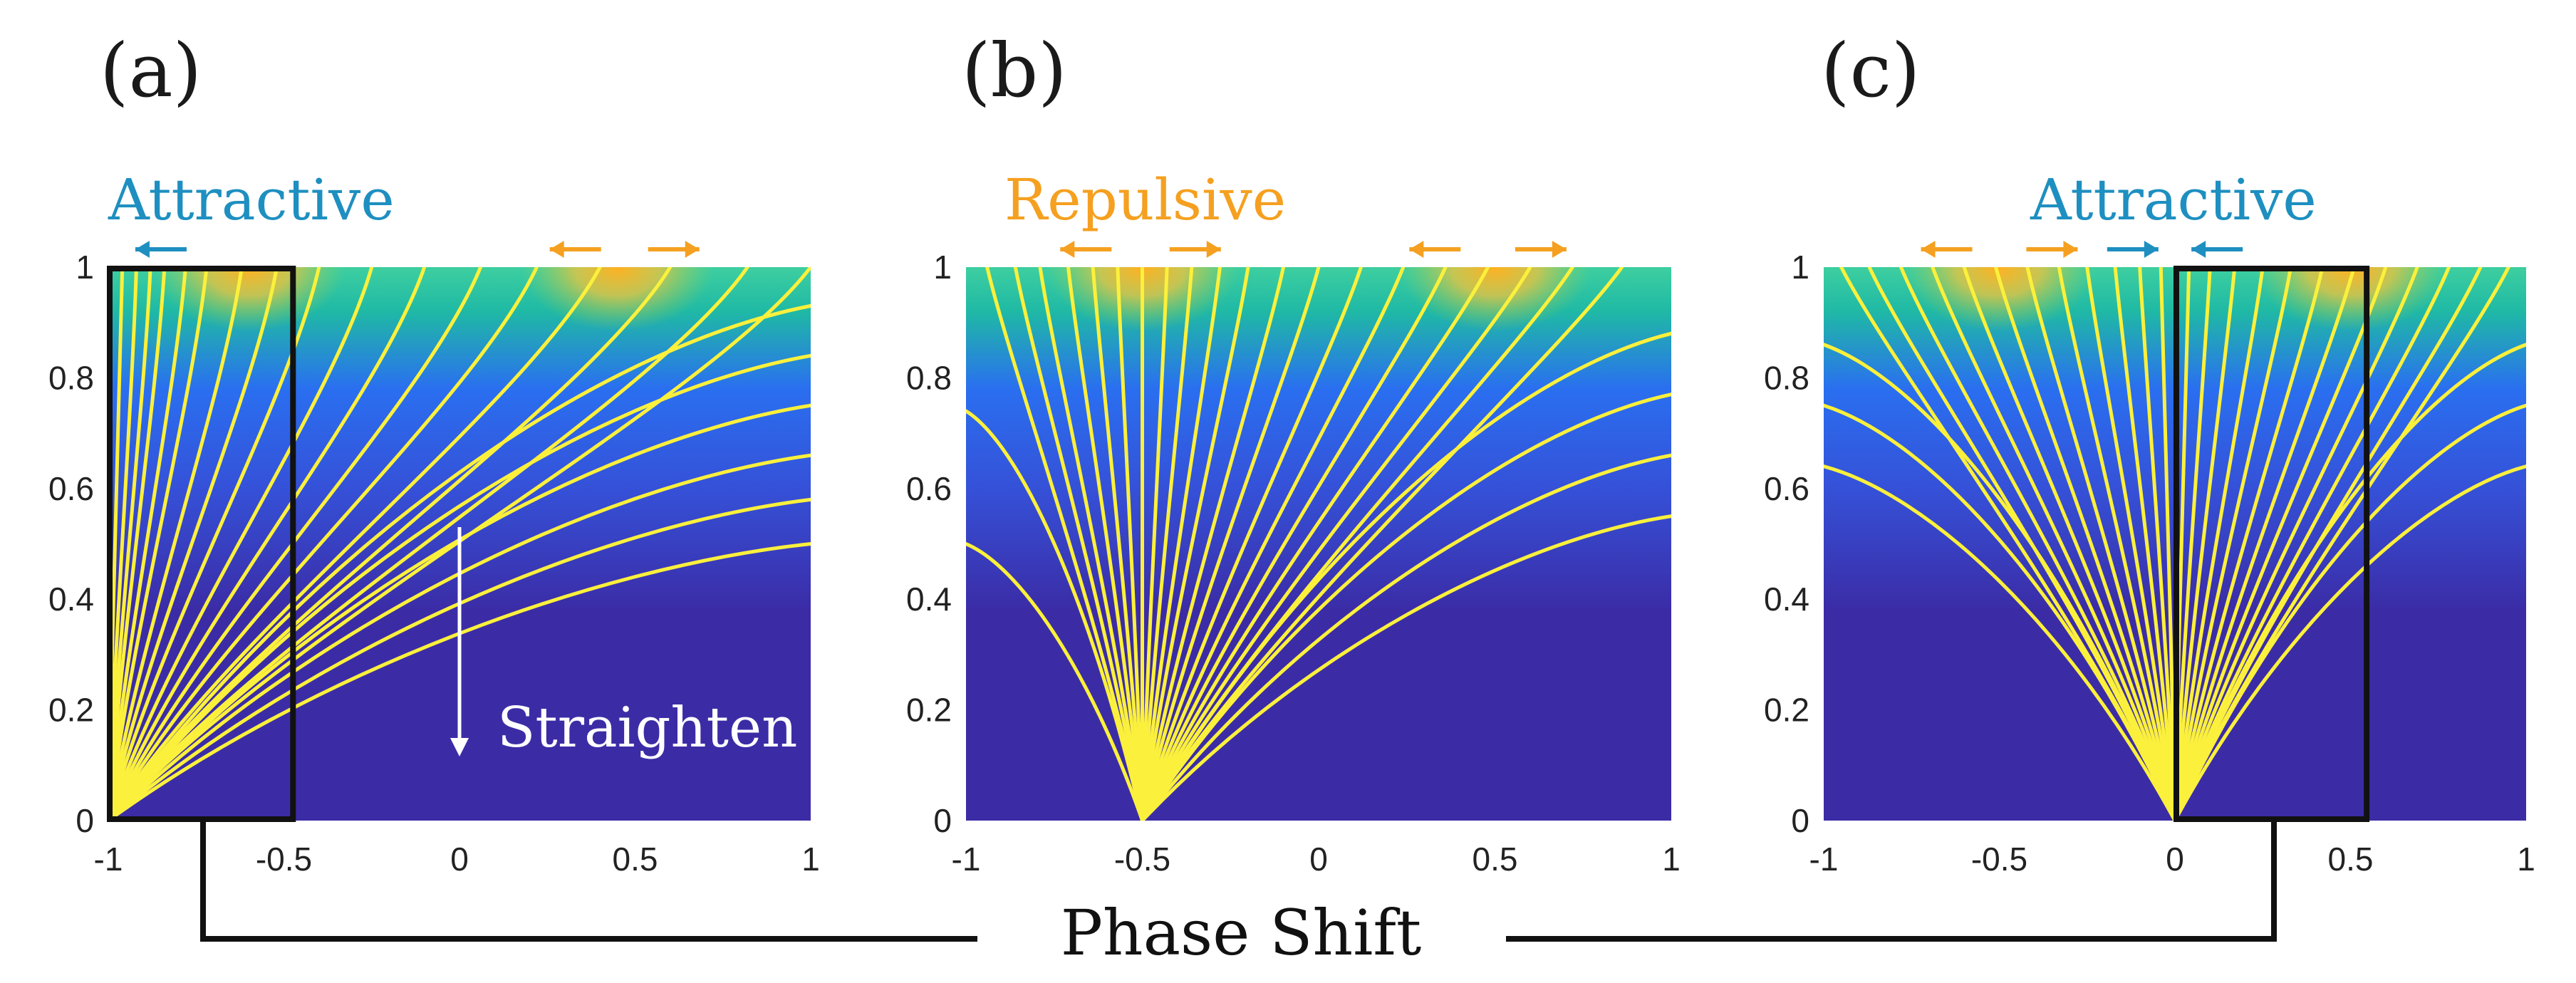  What do you see at coordinates (459, 747) in the screenshot?
I see `straighten-arrow-head` at bounding box center [459, 747].